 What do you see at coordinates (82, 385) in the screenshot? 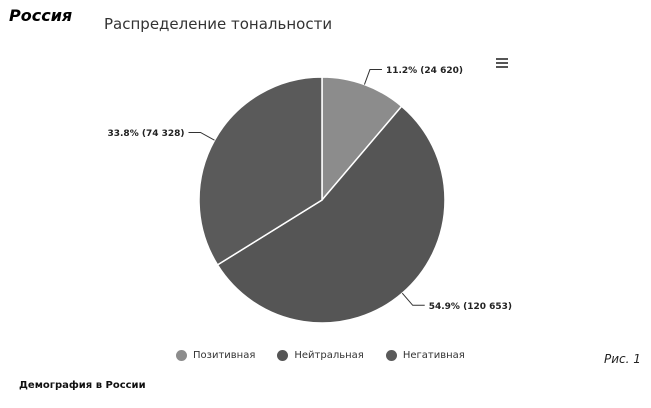
I see `footer-text: Демография в России` at bounding box center [82, 385].